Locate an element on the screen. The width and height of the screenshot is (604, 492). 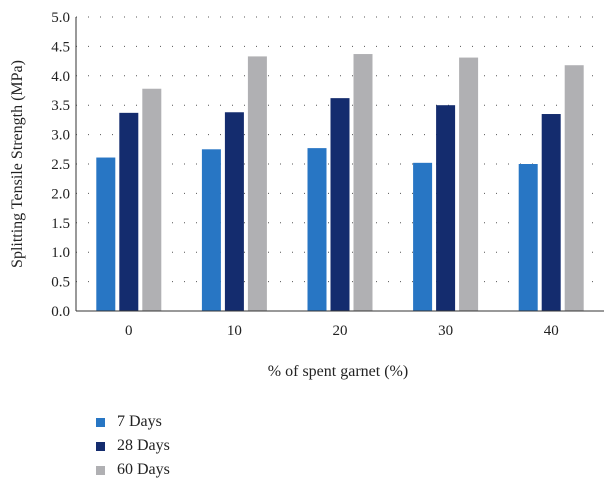
x-tick-label: 20 is located at coordinates (340, 331).